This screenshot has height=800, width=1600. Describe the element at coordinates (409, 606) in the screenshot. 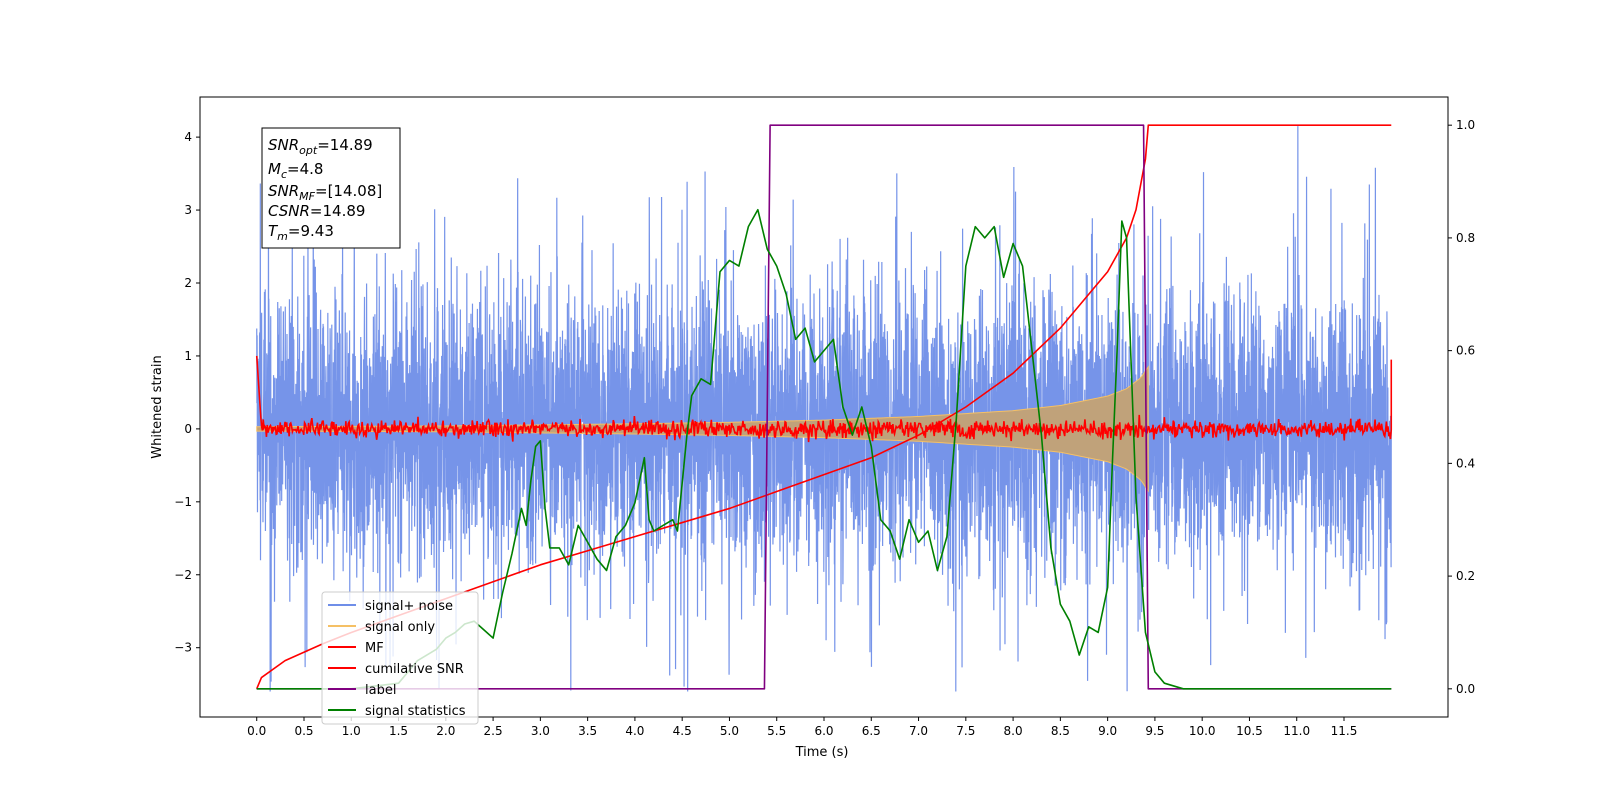

I see `legend-label-signal-noise: signal+ noise` at that location.